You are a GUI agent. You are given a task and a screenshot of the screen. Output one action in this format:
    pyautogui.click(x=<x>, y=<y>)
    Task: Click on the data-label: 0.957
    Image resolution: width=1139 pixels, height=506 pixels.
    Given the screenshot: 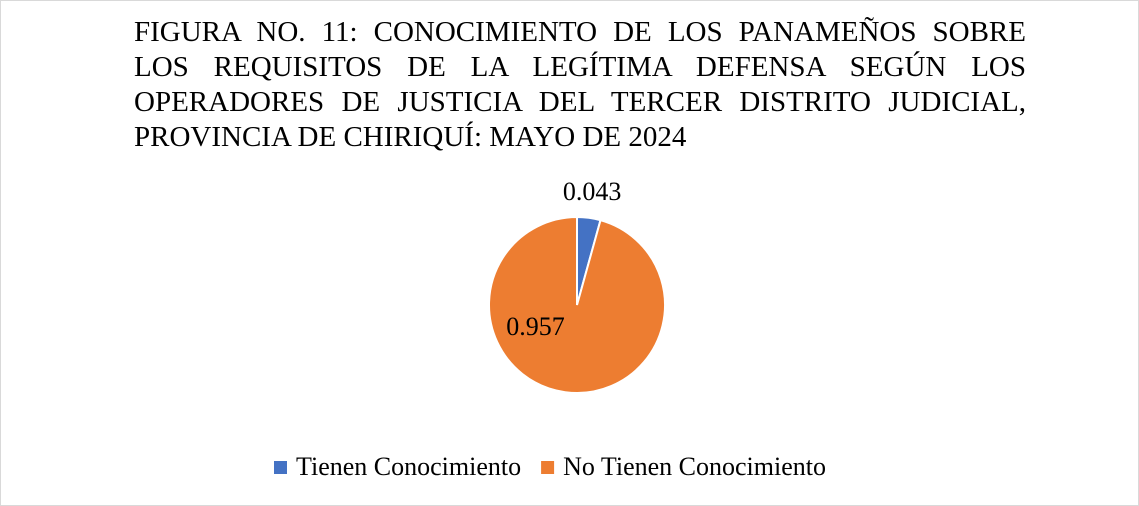 What is the action you would take?
    pyautogui.click(x=535, y=326)
    